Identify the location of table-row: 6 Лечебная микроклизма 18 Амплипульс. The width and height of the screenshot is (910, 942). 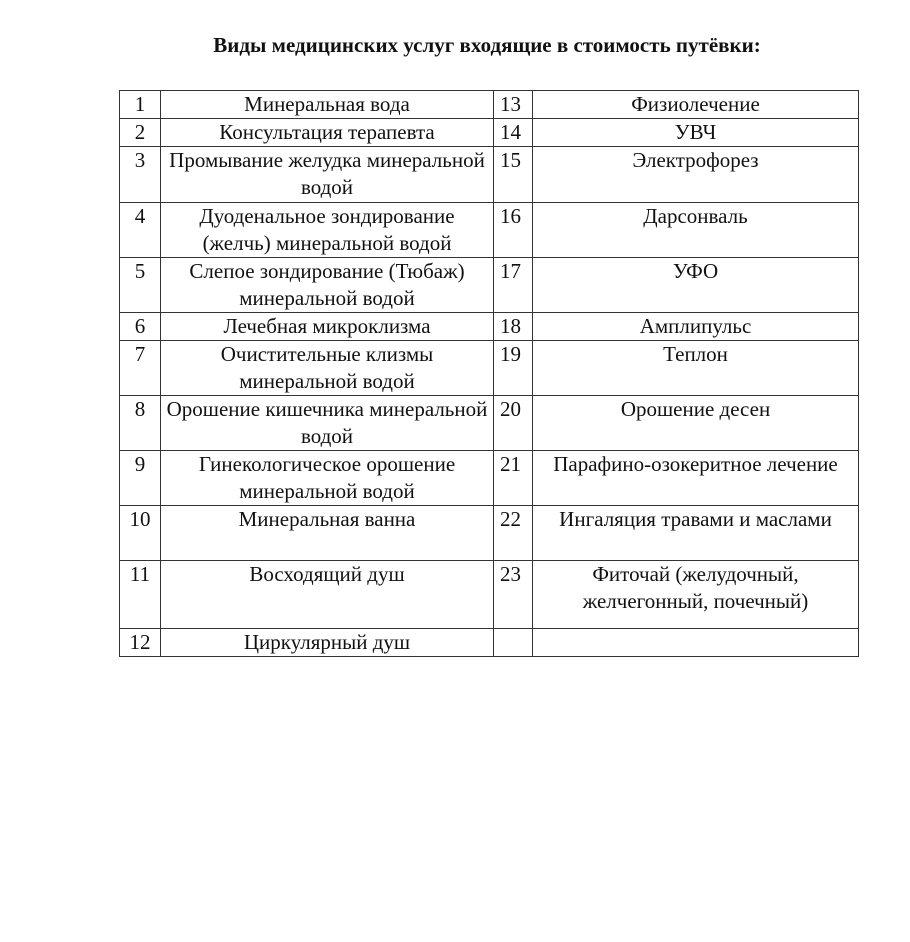
(489, 326).